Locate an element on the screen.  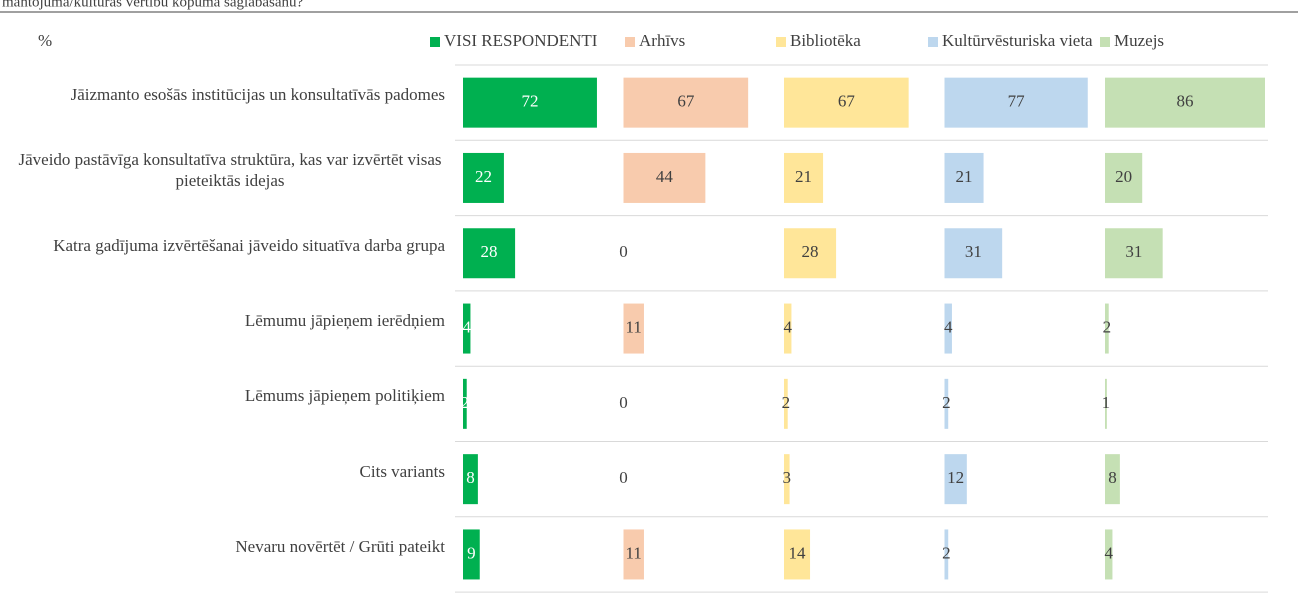
value-label: 3 is located at coordinates (787, 477).